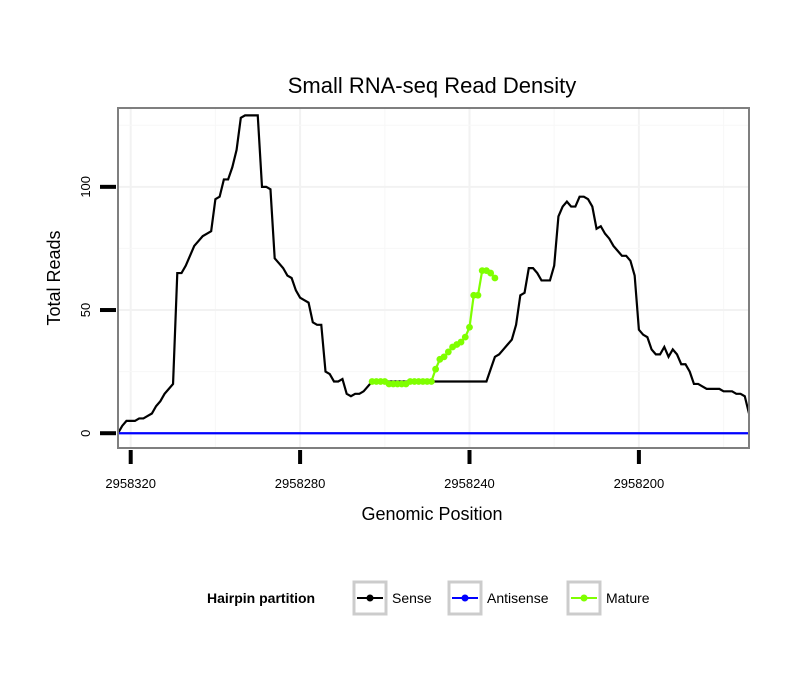 This screenshot has width=810, height=690. I want to click on legend-entry-antisense: Antisense, so click(498, 598).